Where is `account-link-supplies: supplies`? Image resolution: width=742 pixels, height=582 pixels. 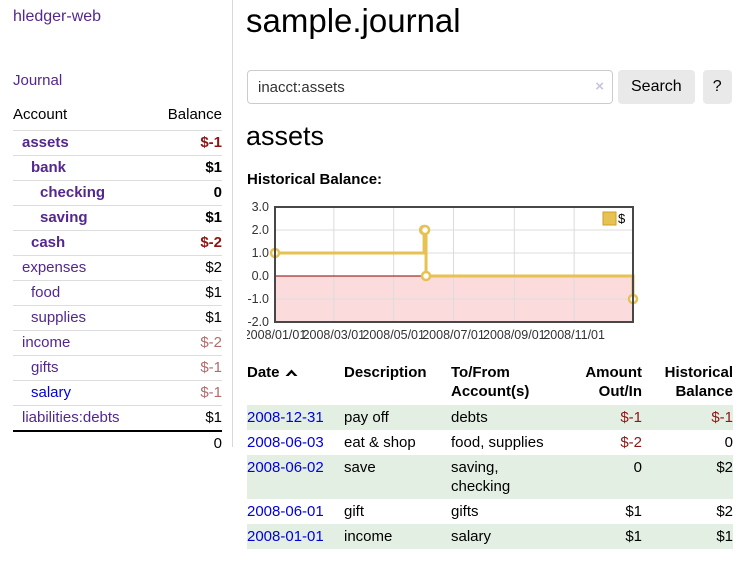 account-link-supplies: supplies is located at coordinates (59, 317).